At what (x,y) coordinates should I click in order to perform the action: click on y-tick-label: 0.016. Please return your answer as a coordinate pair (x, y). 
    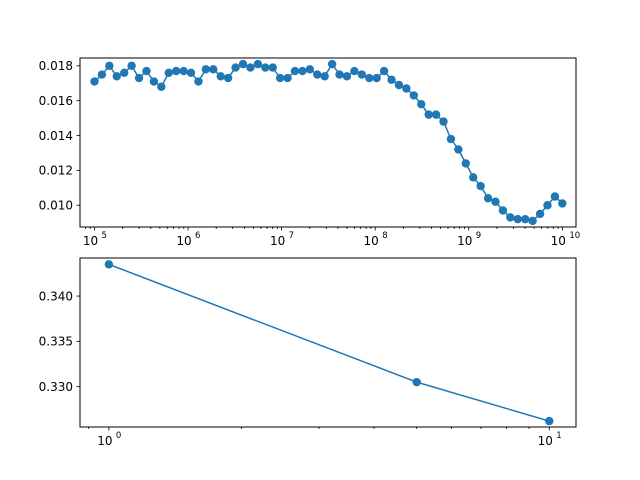
    Looking at the image, I should click on (56, 101).